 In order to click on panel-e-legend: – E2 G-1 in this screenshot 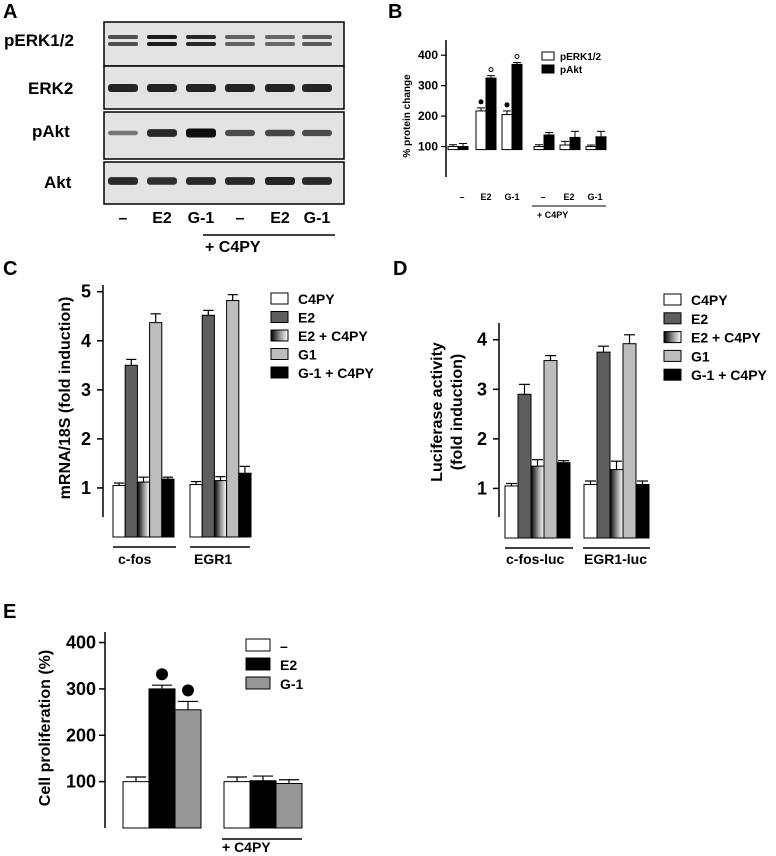, I will do `click(274, 665)`.